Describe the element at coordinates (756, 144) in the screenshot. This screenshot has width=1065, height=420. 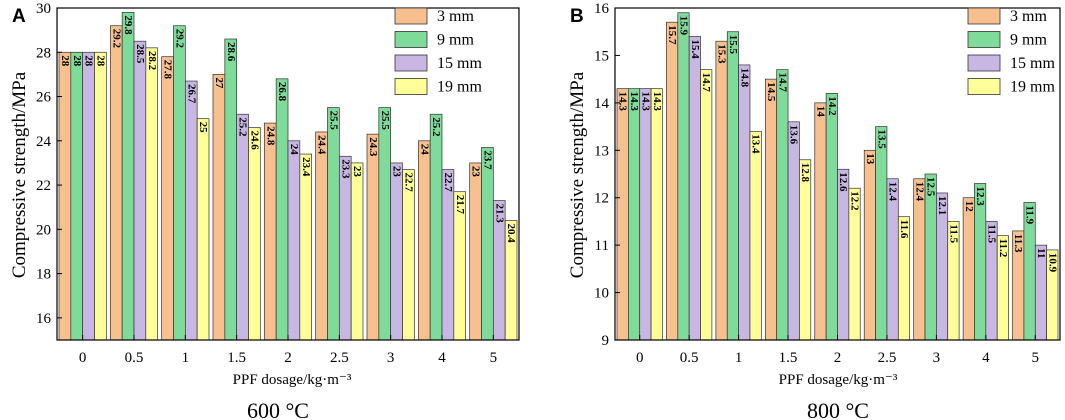
I see `bar-value-label: 13.4` at that location.